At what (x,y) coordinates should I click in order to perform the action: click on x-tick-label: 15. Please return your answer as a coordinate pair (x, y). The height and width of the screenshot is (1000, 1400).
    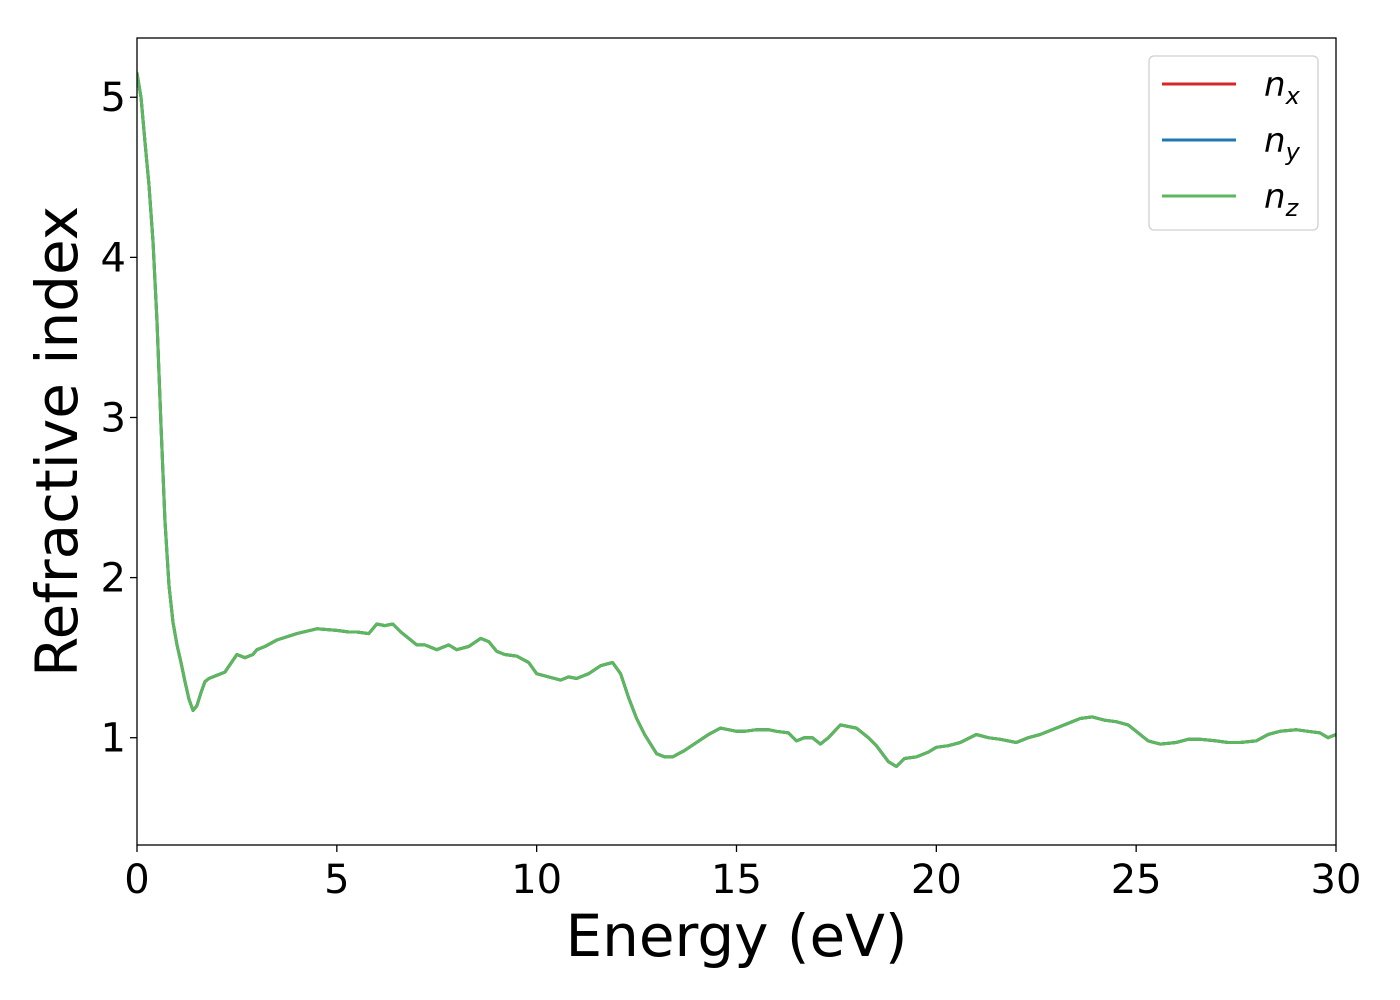
    Looking at the image, I should click on (736, 880).